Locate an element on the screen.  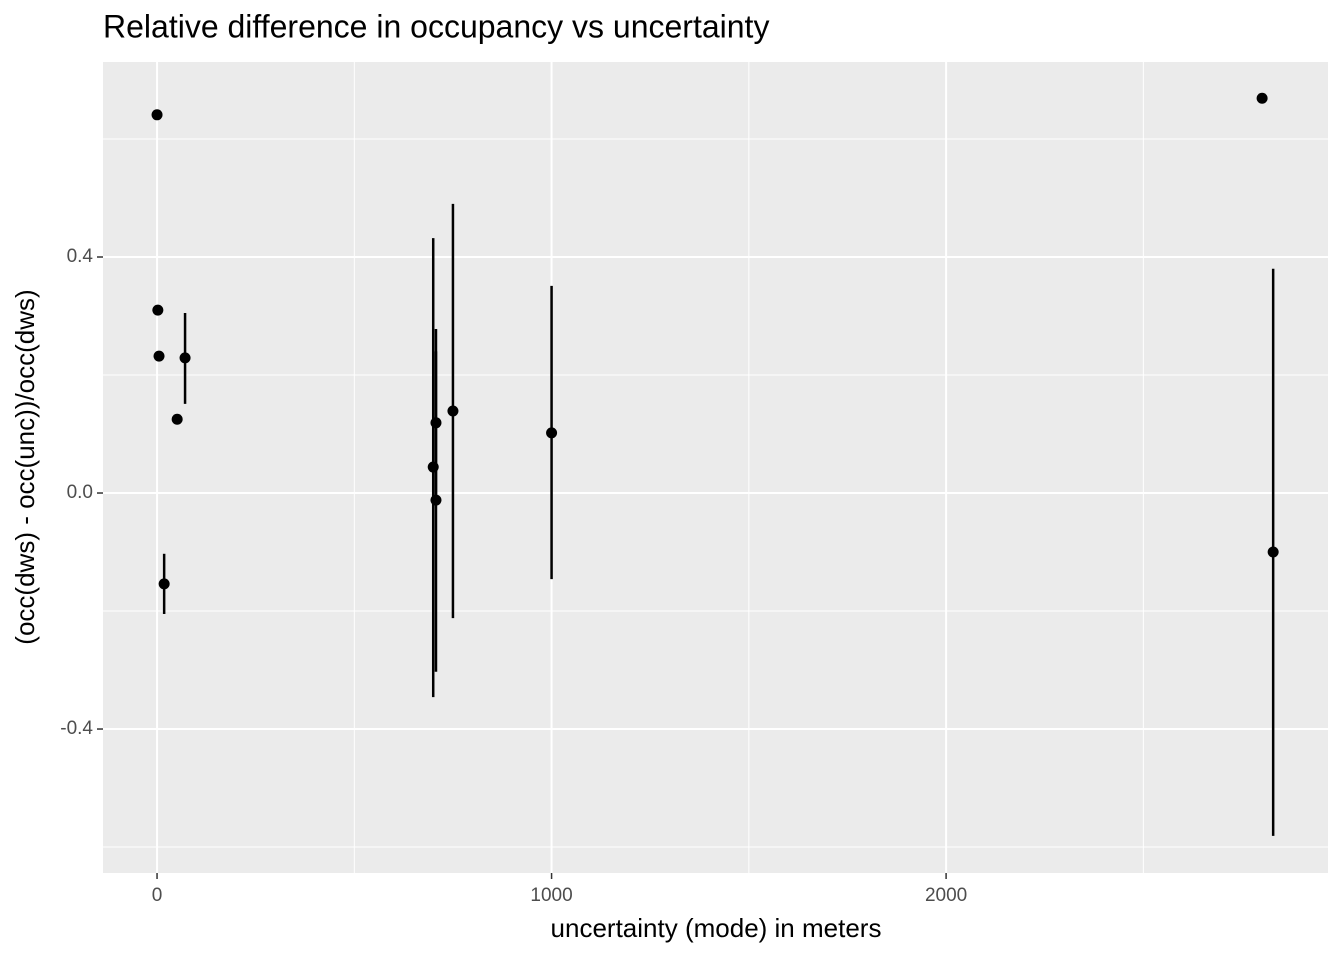
y-axis-title: (occ(dws) - occ(unc))/occ(dws) is located at coordinates (25, 466).